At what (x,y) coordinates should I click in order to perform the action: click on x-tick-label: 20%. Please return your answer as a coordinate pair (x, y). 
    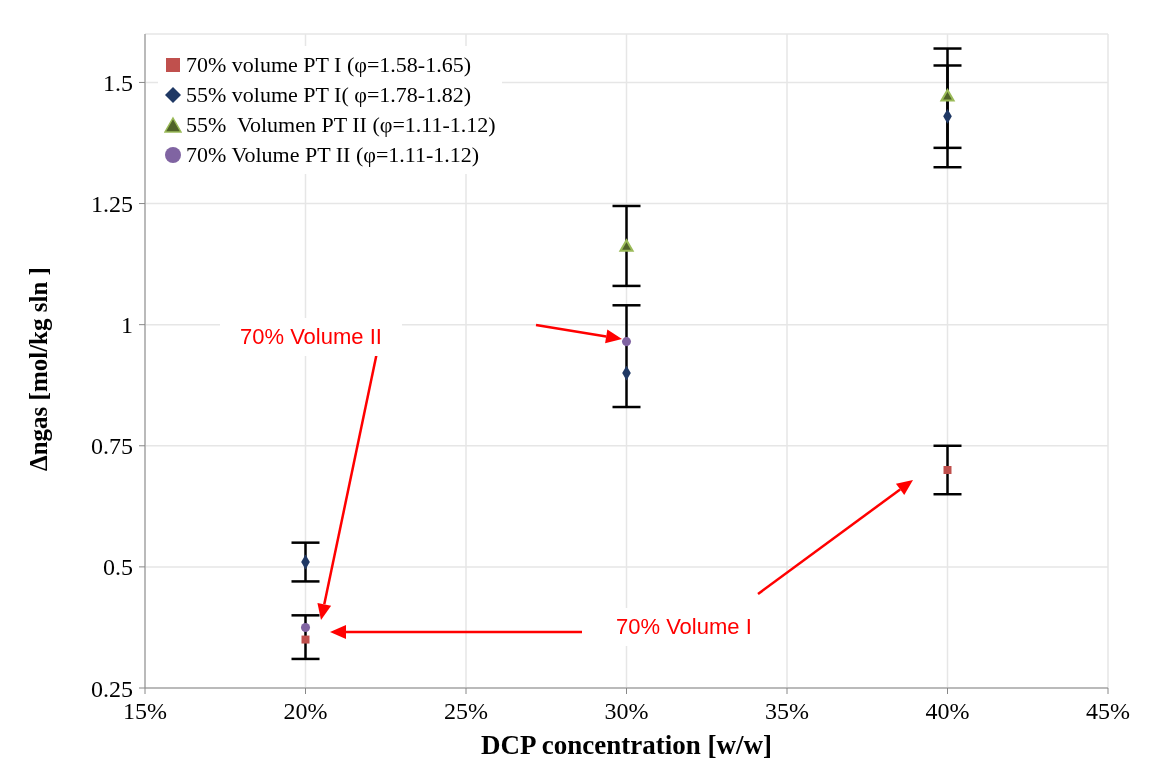
    Looking at the image, I should click on (305, 711).